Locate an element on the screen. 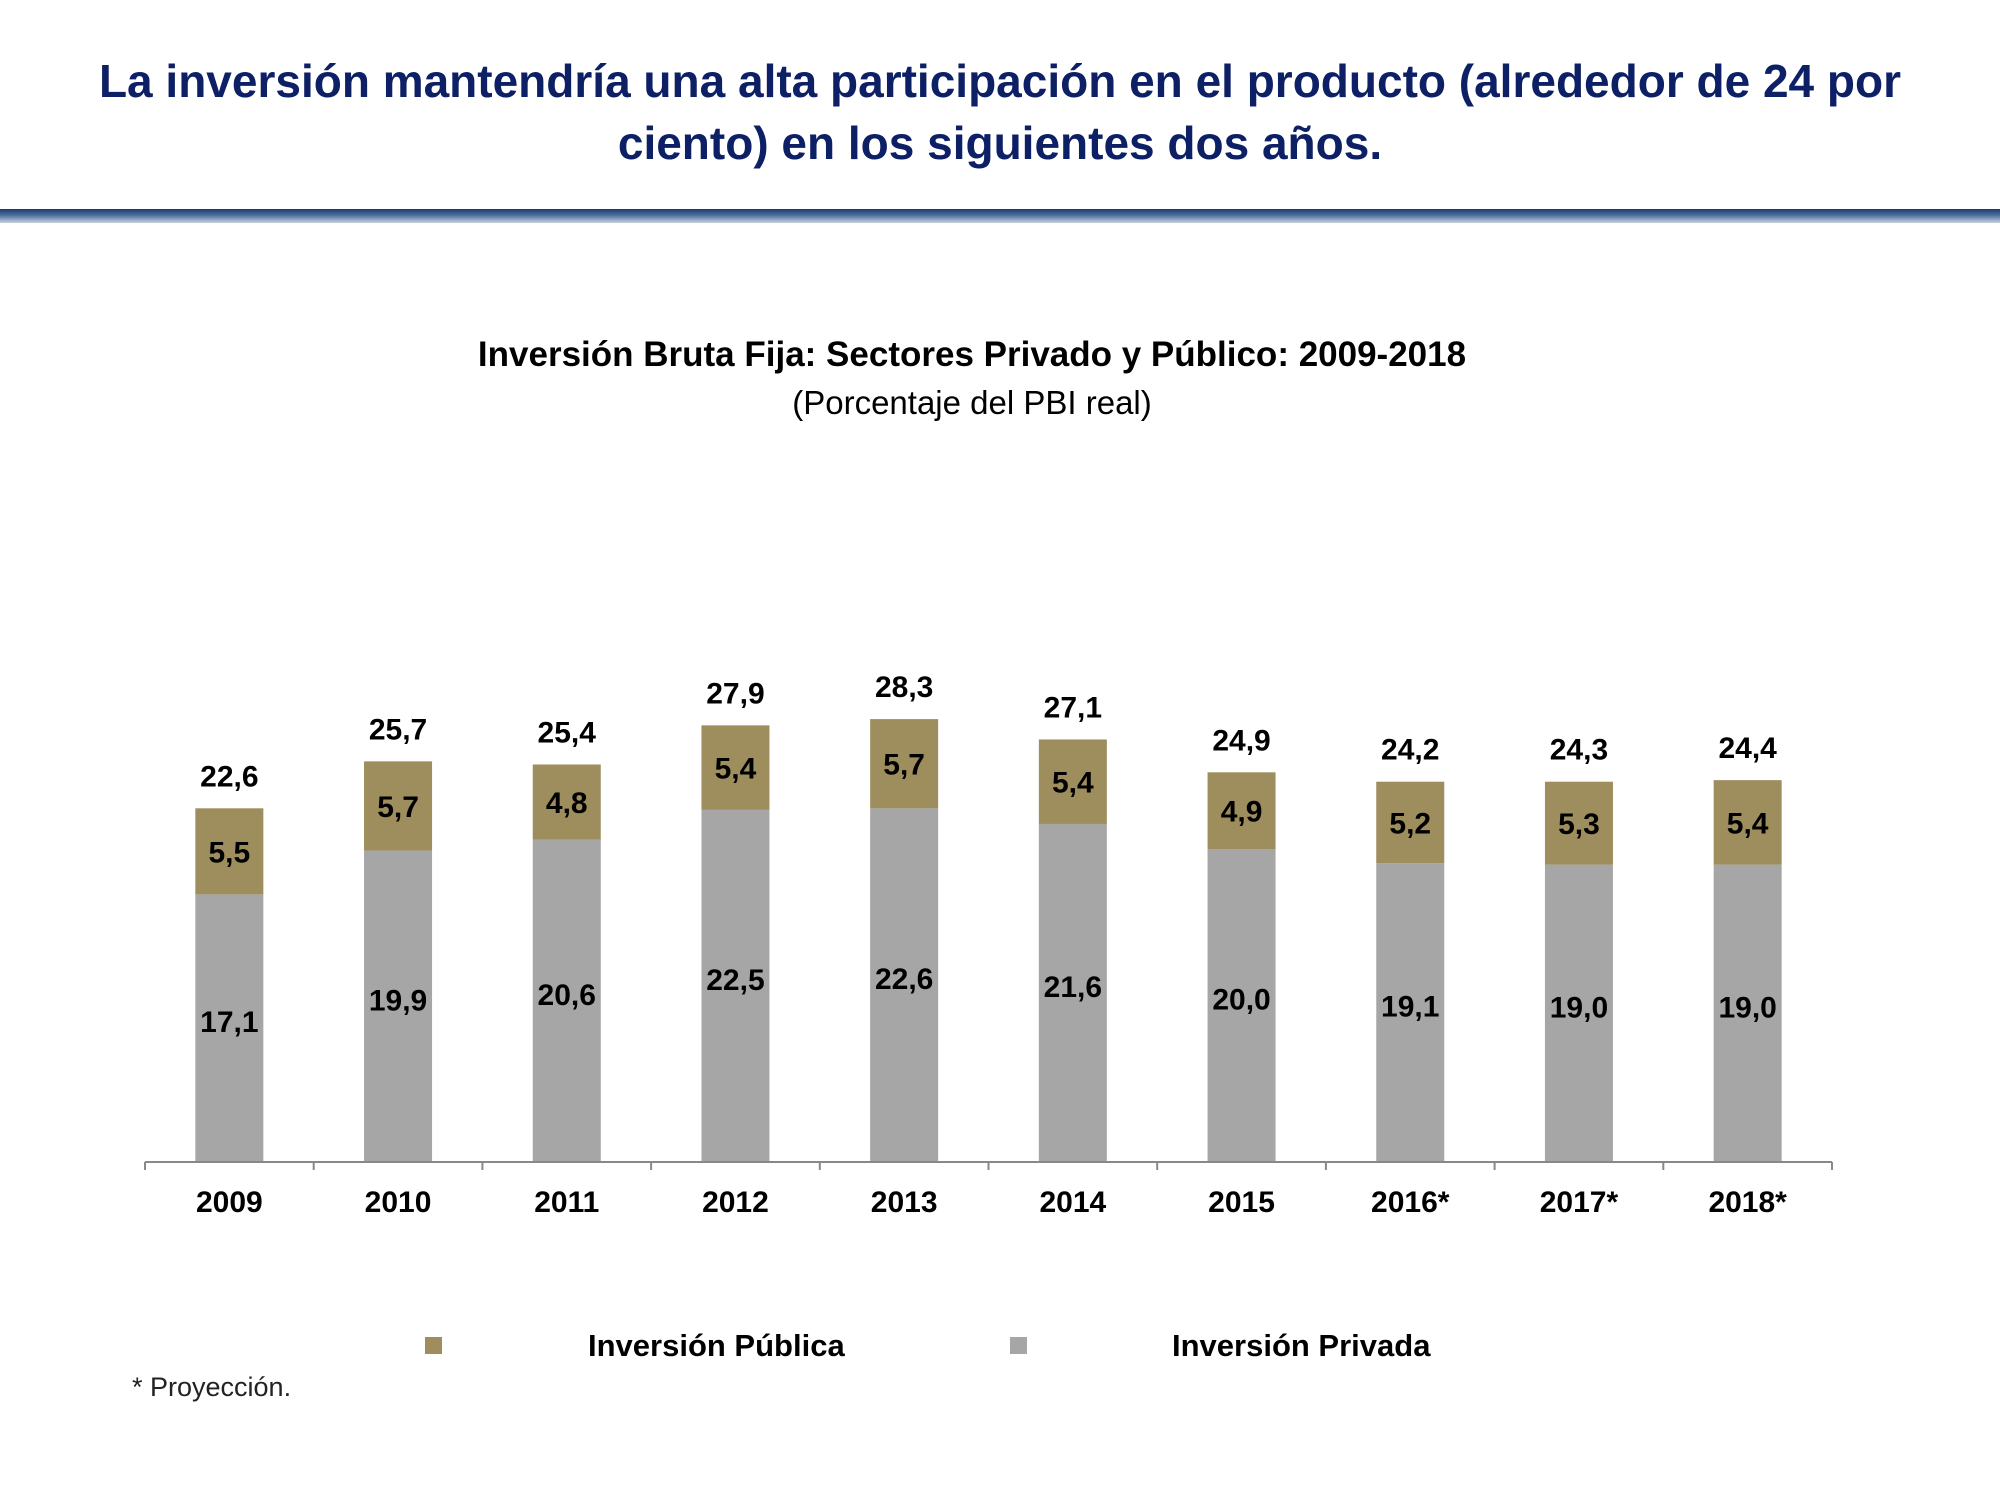 The width and height of the screenshot is (2000, 1500). x-tick-label: 2015 is located at coordinates (1241, 1202).